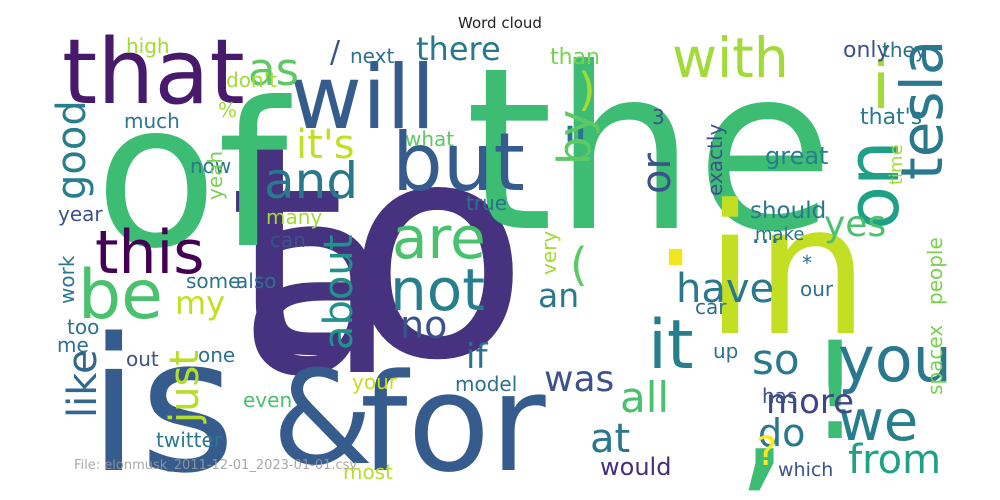  What do you see at coordinates (294, 217) in the screenshot?
I see `word-many: many` at bounding box center [294, 217].